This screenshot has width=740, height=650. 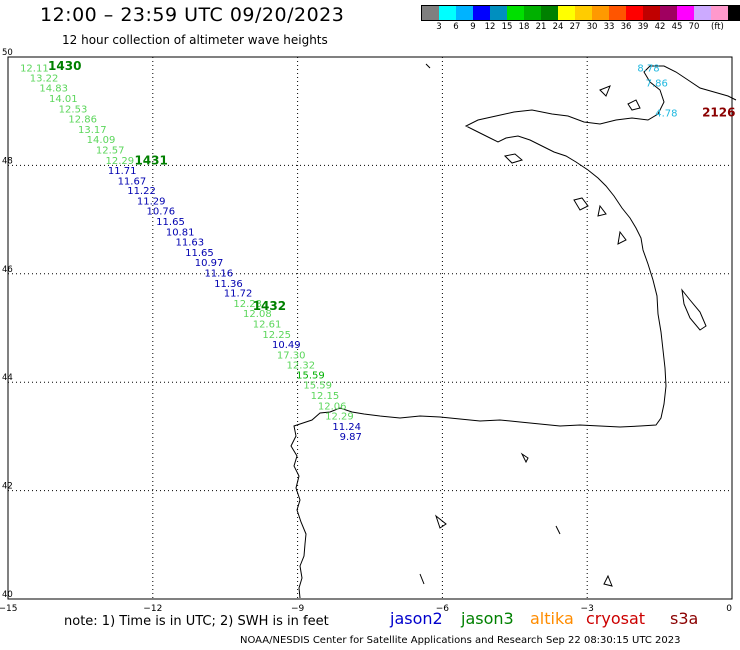 I want to click on color-scale-label: 45, so click(x=677, y=27).